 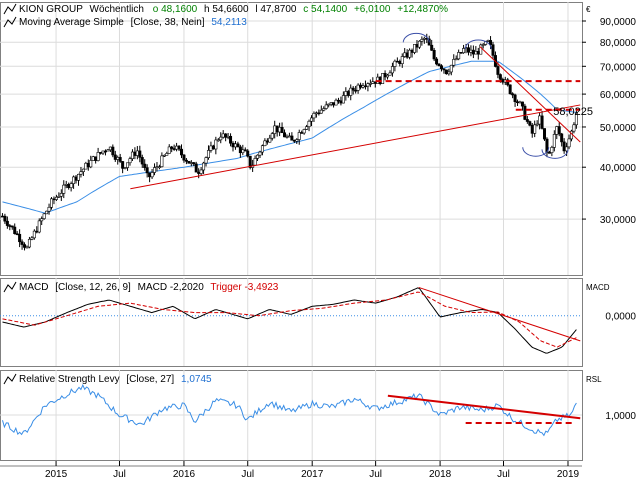 I want to click on macd-axis-label: MACD, so click(x=598, y=287).